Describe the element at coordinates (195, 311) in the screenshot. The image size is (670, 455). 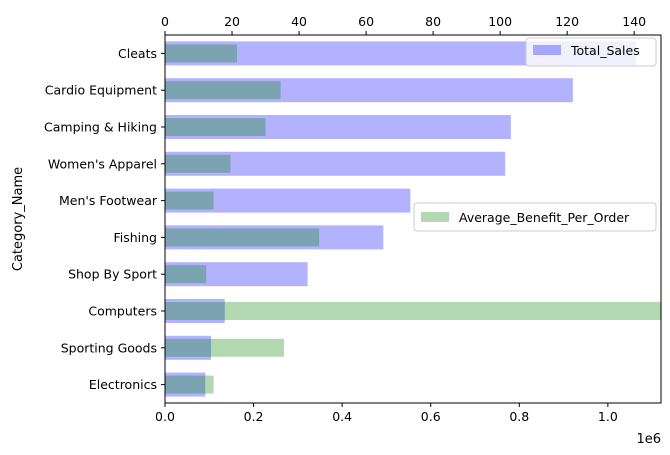
I see `total-sales-bar-computers` at that location.